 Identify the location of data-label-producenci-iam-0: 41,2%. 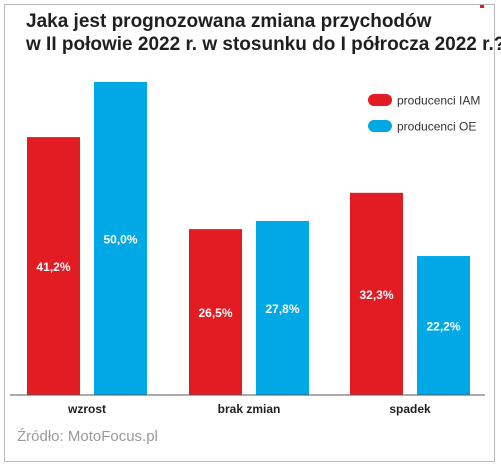
(53, 267).